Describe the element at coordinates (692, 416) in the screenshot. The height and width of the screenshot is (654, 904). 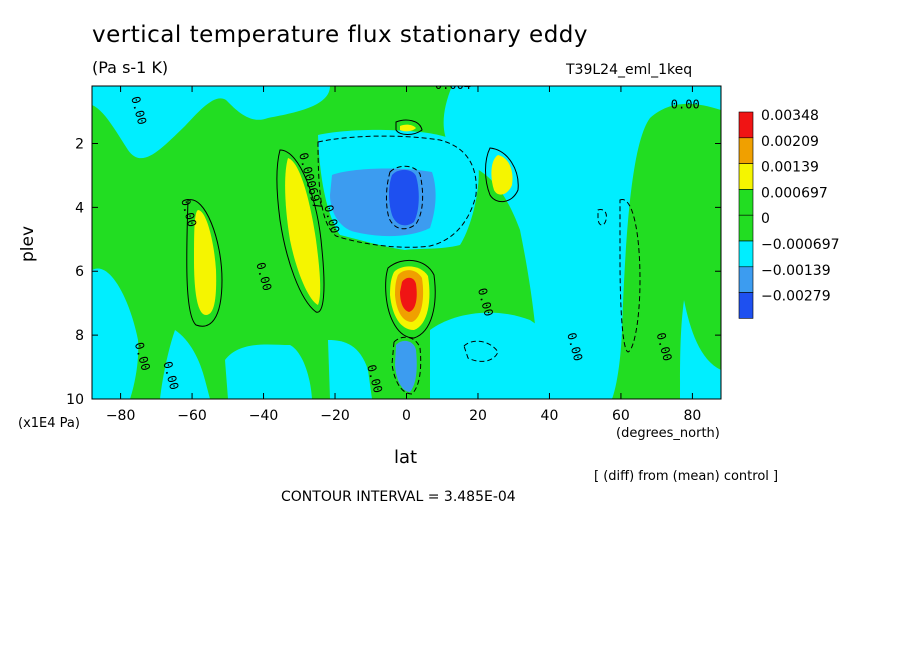
I see `x-tick-label: 80` at that location.